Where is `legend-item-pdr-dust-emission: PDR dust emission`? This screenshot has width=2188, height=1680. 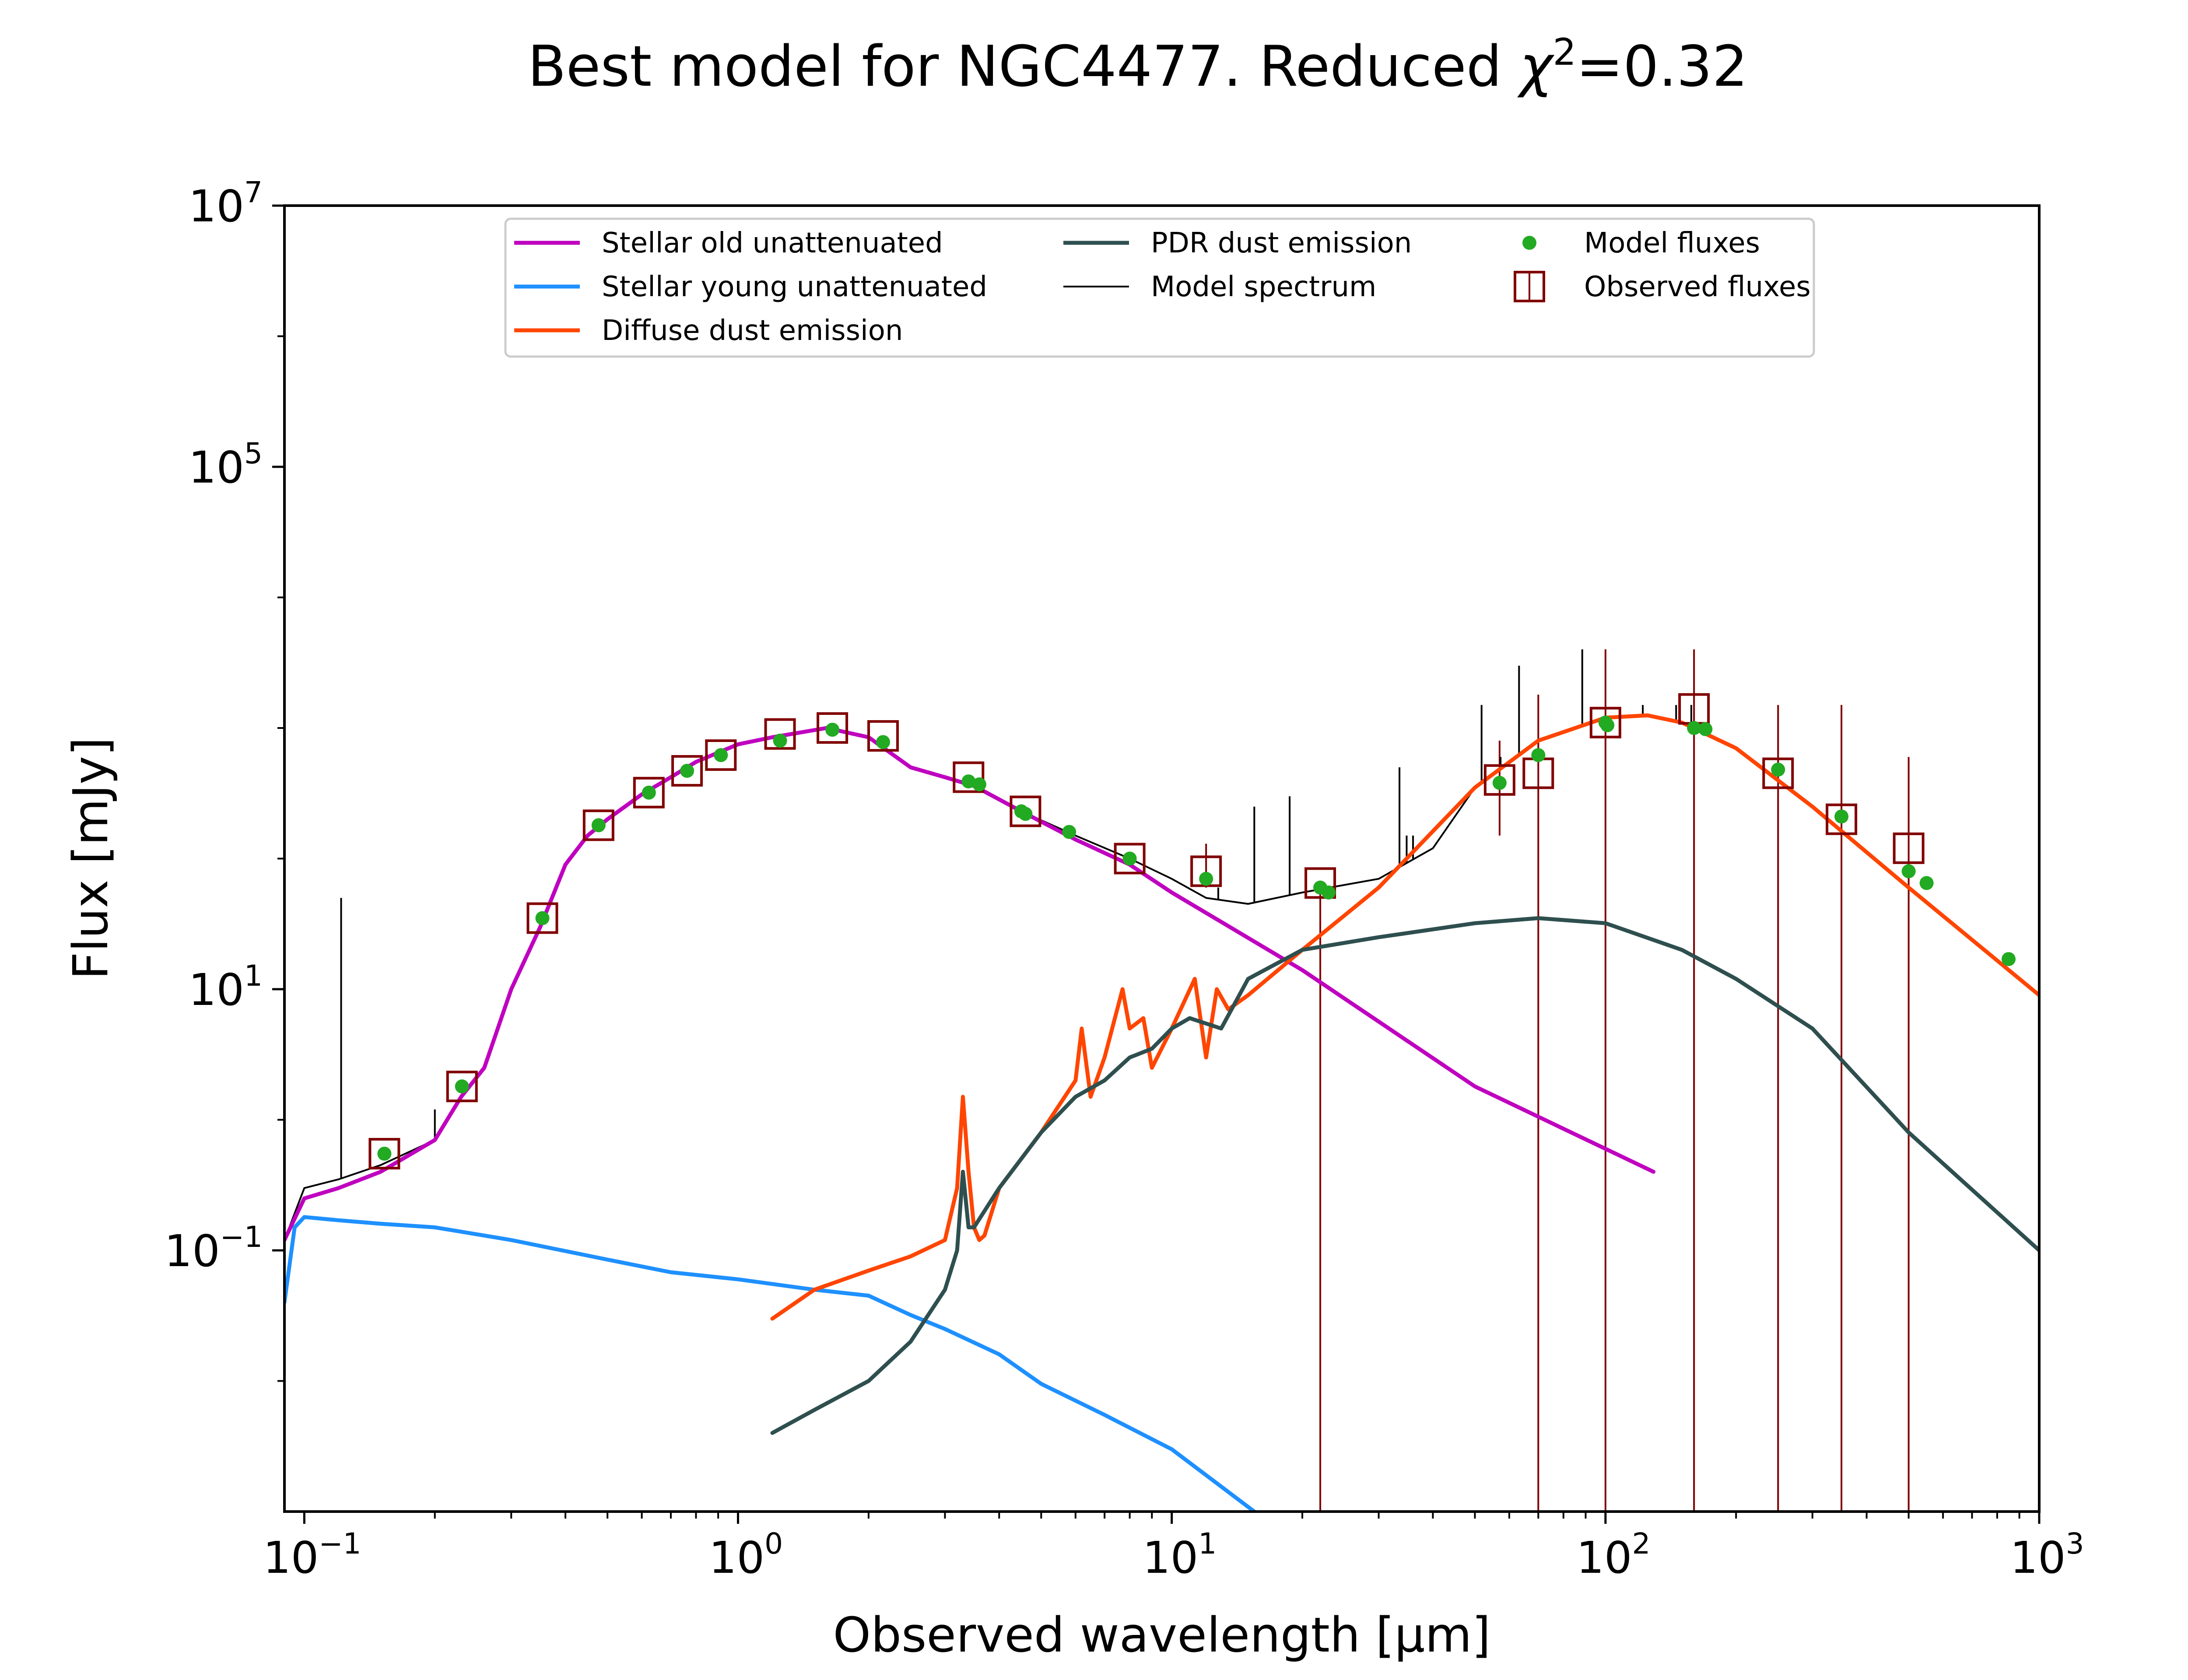
legend-item-pdr-dust-emission: PDR dust emission is located at coordinates (1237, 243).